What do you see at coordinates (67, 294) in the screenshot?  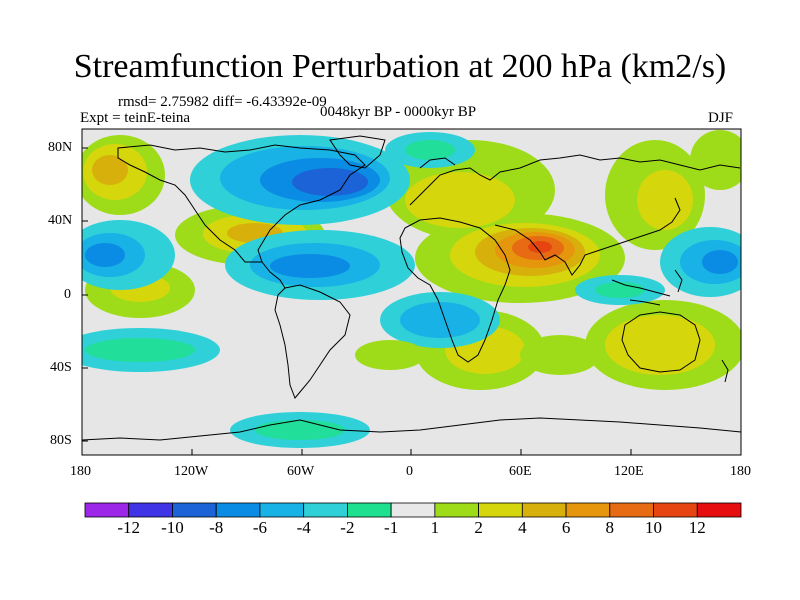 I see `lat-tick-label: 0` at bounding box center [67, 294].